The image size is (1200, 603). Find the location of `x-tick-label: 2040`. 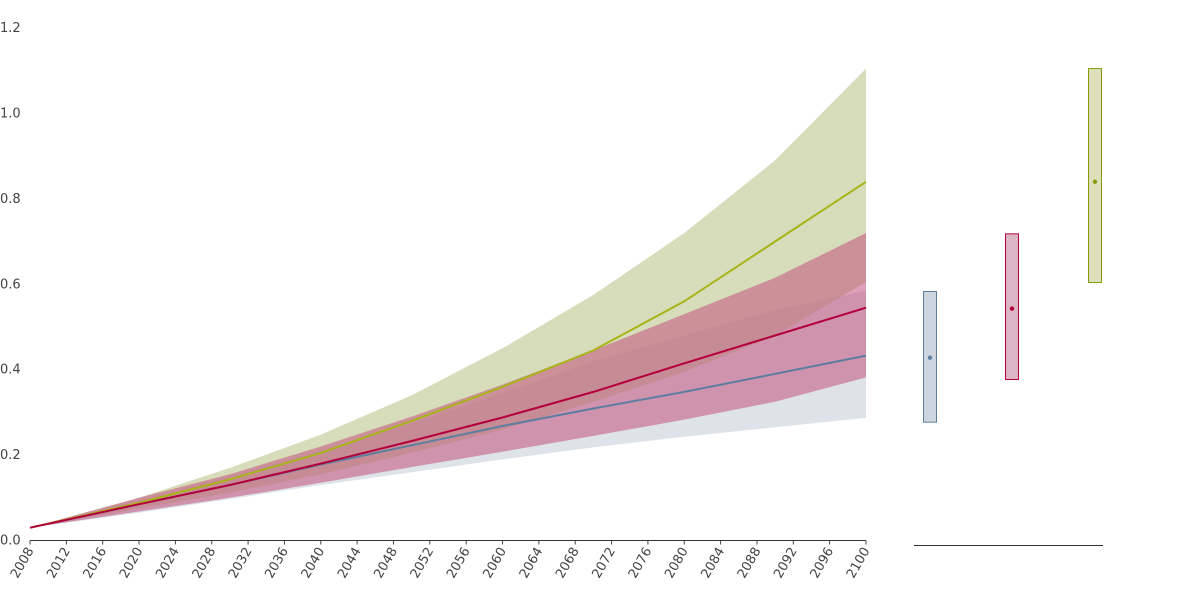

x-tick-label: 2040 is located at coordinates (314, 563).